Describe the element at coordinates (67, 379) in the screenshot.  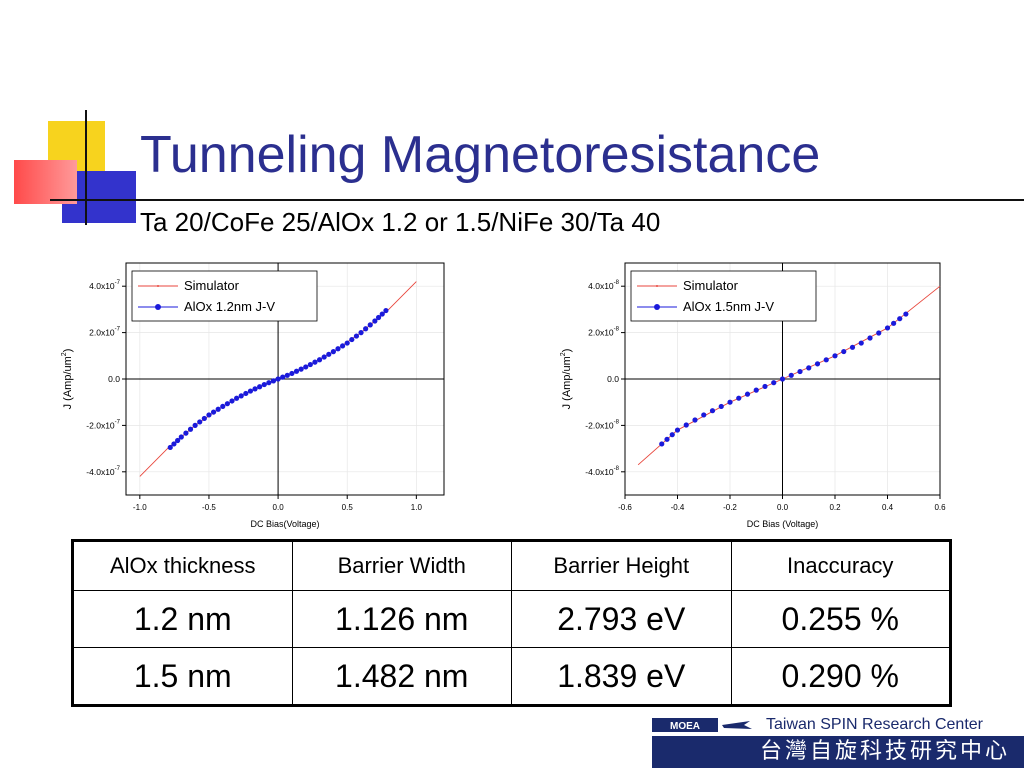
I see `chart1-y-axis-label: J (Amp/um2)` at that location.